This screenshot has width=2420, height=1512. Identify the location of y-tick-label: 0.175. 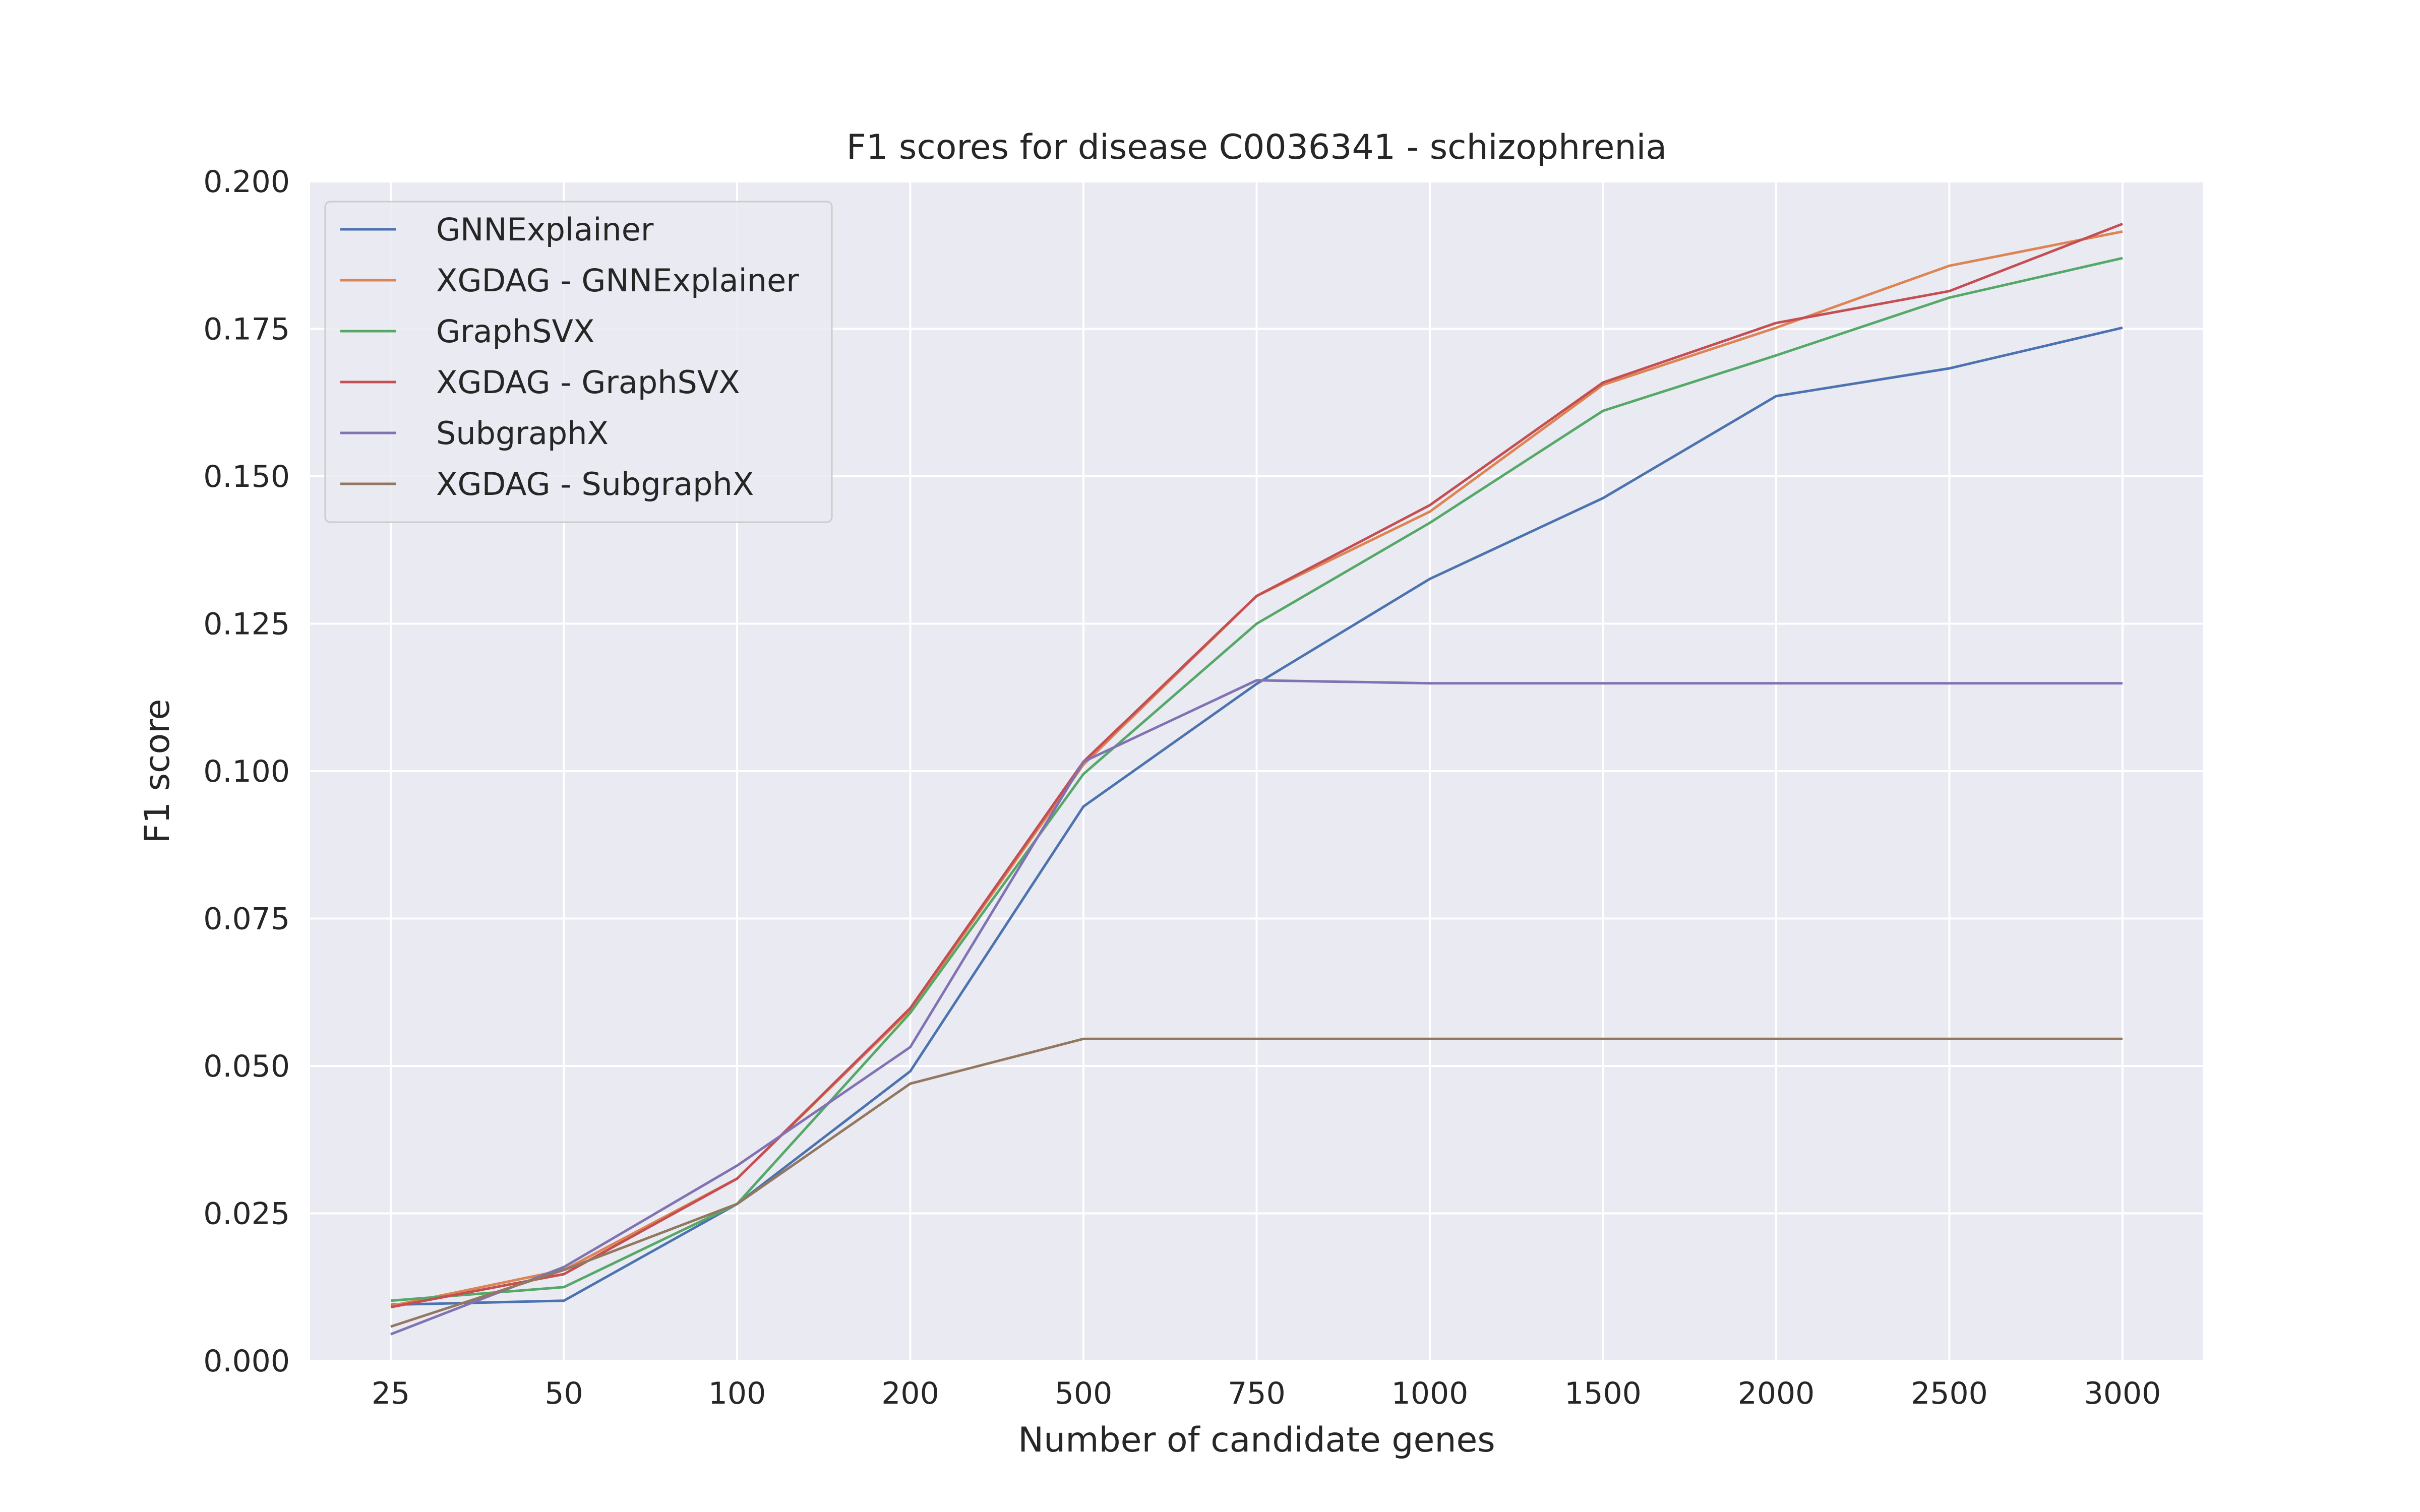
(246, 330).